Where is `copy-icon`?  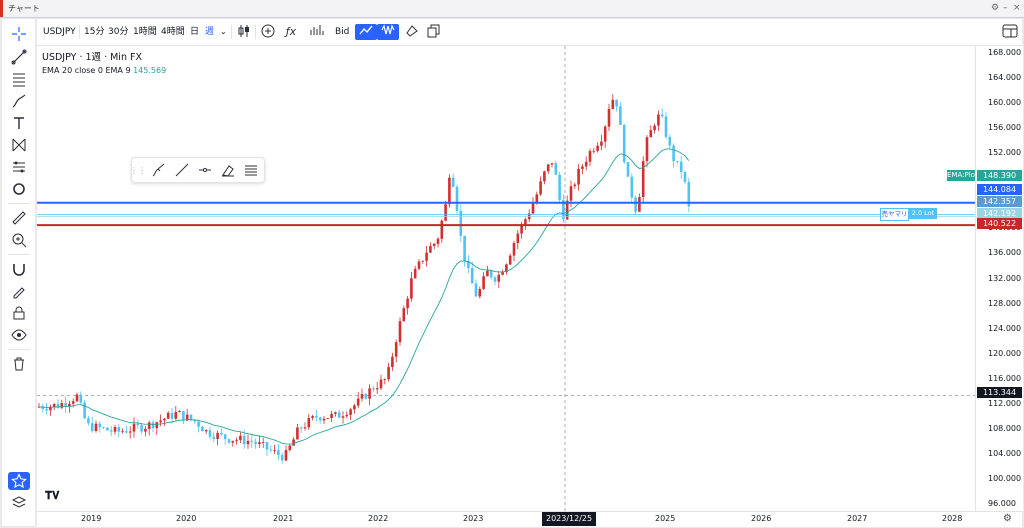
copy-icon is located at coordinates (434, 32).